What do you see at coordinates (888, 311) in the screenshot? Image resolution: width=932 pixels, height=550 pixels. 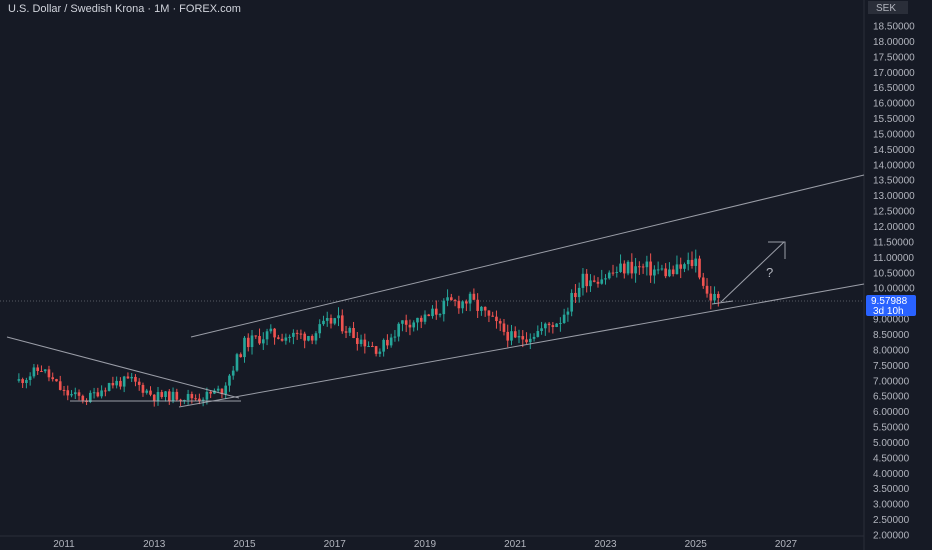 I see `bar-countdown: 3d 10h` at bounding box center [888, 311].